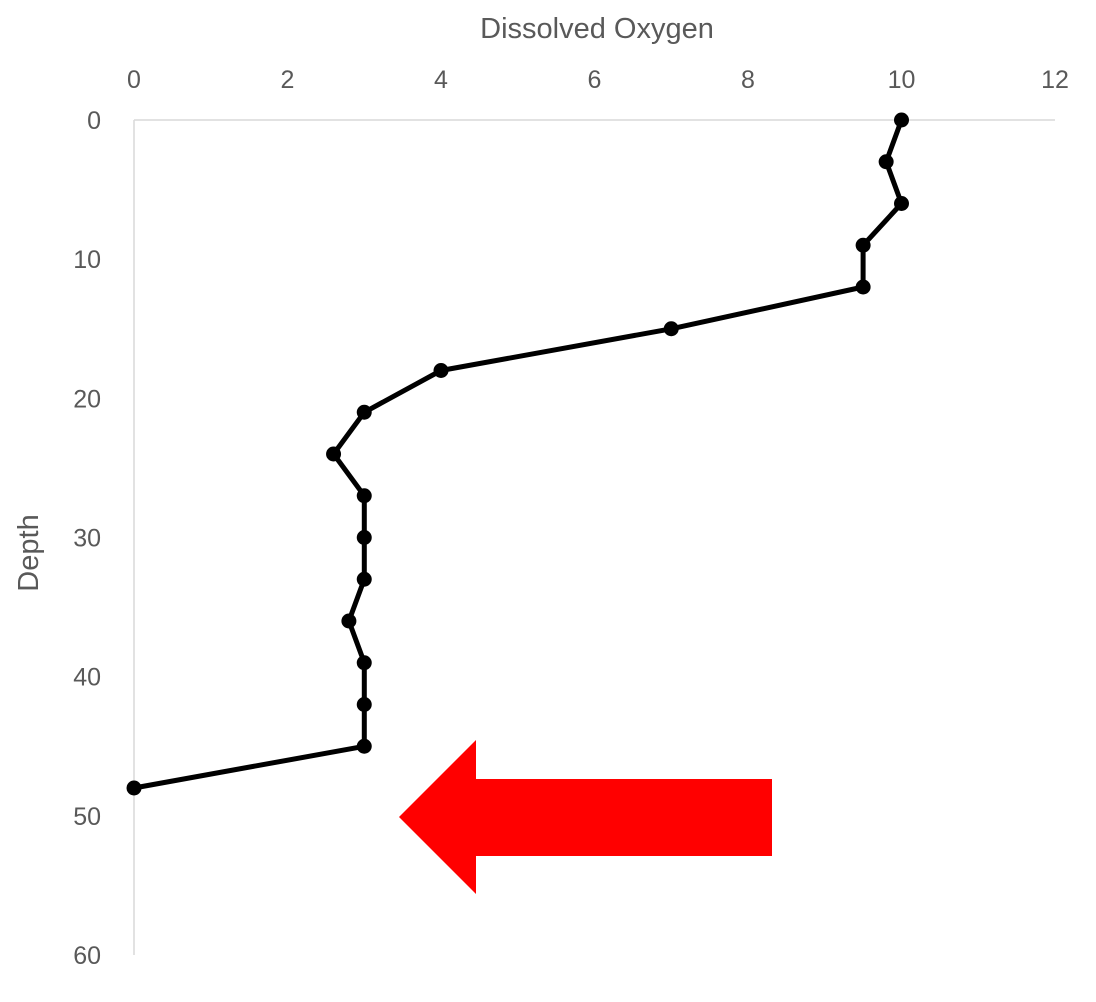 The image size is (1096, 1002). I want to click on red-arrow-annotation, so click(585, 817).